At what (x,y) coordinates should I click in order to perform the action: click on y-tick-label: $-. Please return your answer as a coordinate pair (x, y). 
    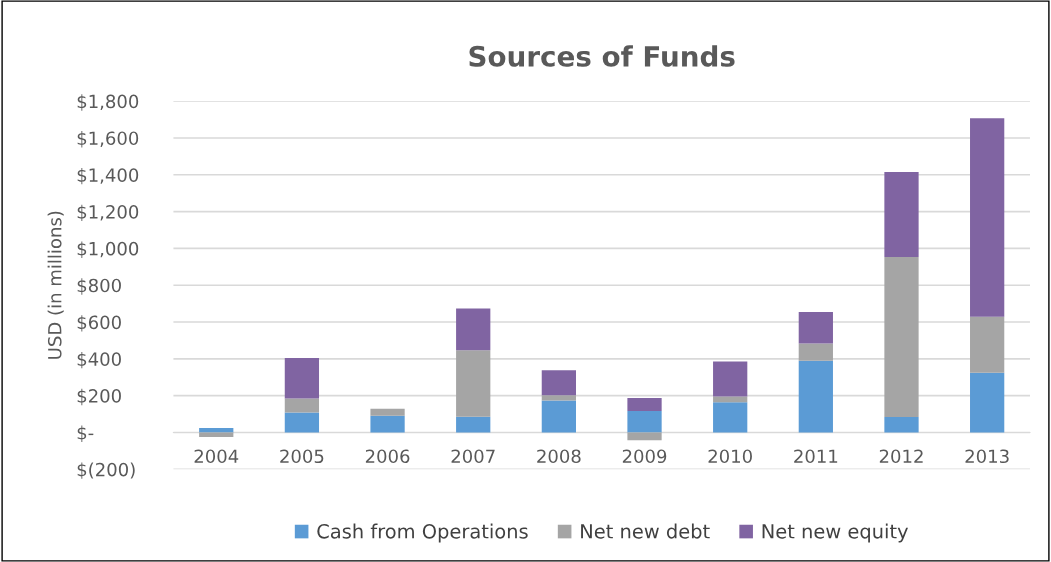
    Looking at the image, I should click on (85, 433).